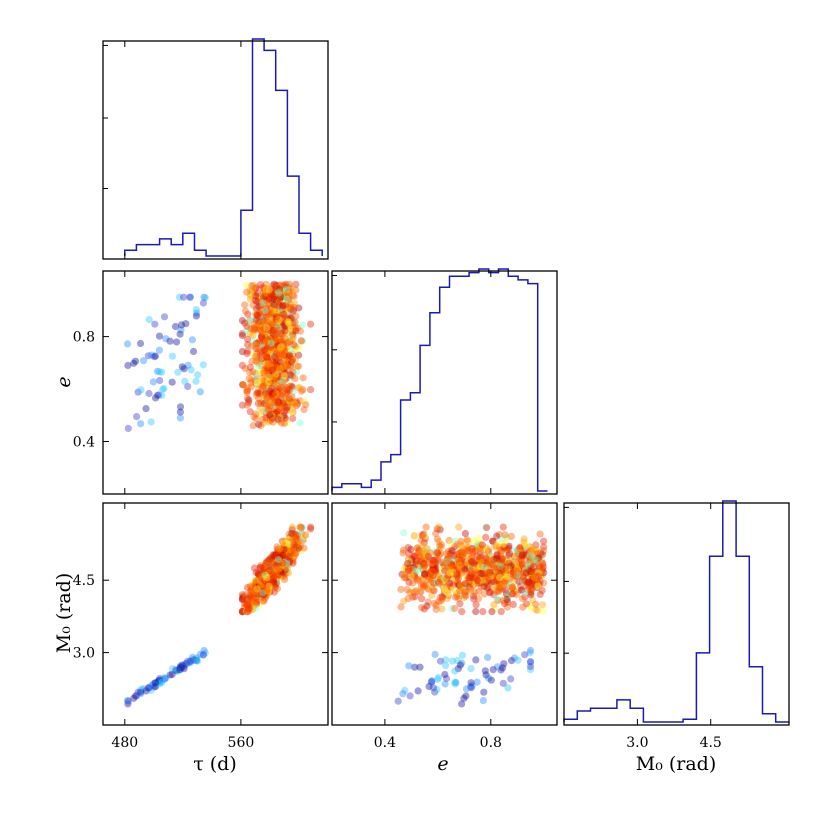  Describe the element at coordinates (124, 743) in the screenshot. I see `x-tick-label-tau: 480` at that location.